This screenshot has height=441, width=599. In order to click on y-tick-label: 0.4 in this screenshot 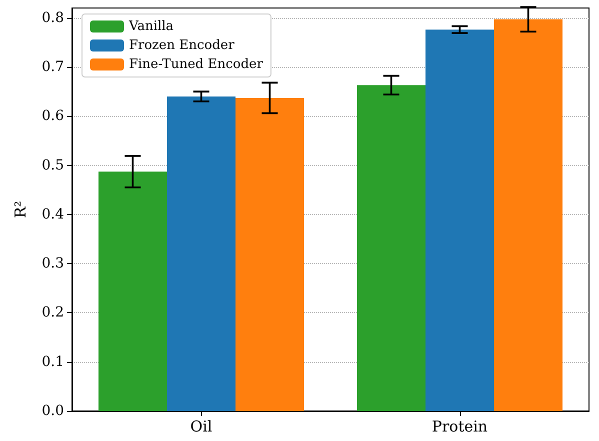, I will do `click(53, 214)`.